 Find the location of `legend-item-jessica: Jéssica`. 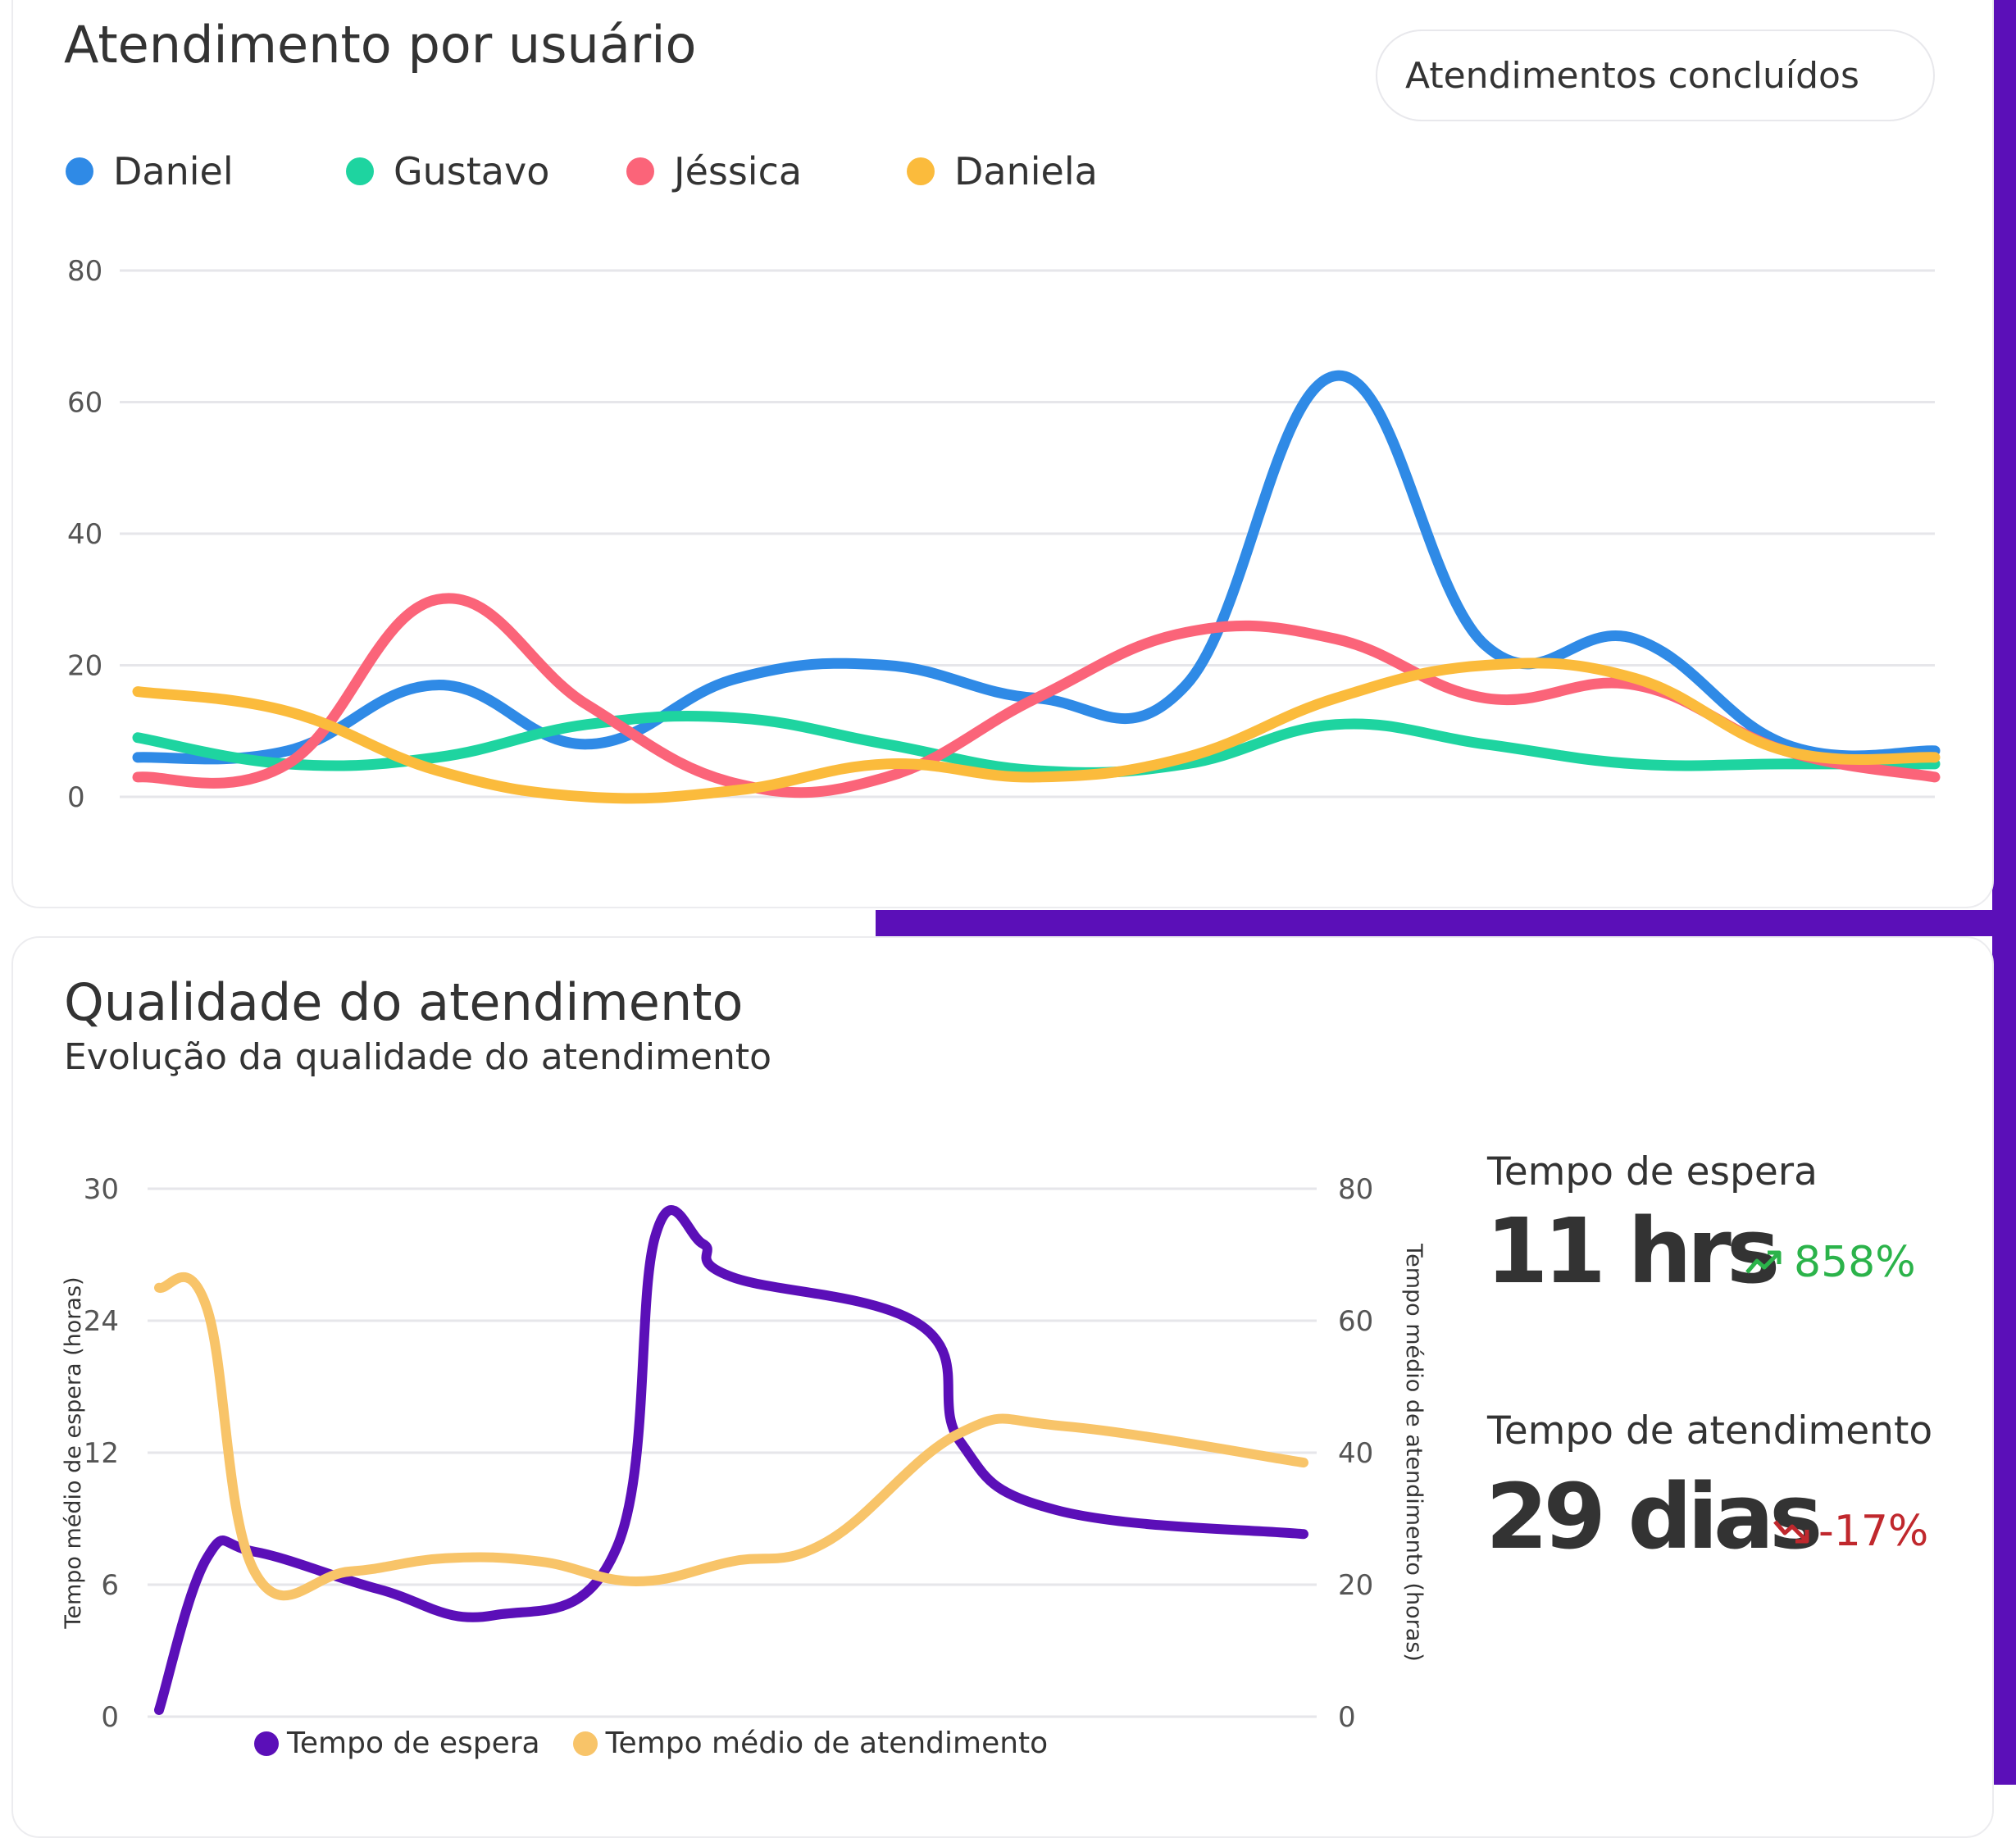

legend-item-jessica: Jéssica is located at coordinates (714, 171).